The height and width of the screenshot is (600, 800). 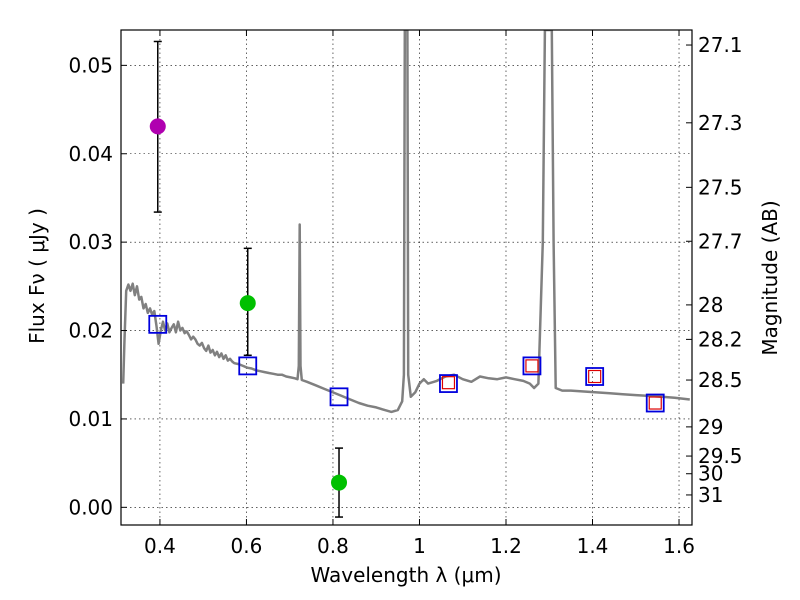 What do you see at coordinates (90, 331) in the screenshot?
I see `y-tick-label: 0.02` at bounding box center [90, 331].